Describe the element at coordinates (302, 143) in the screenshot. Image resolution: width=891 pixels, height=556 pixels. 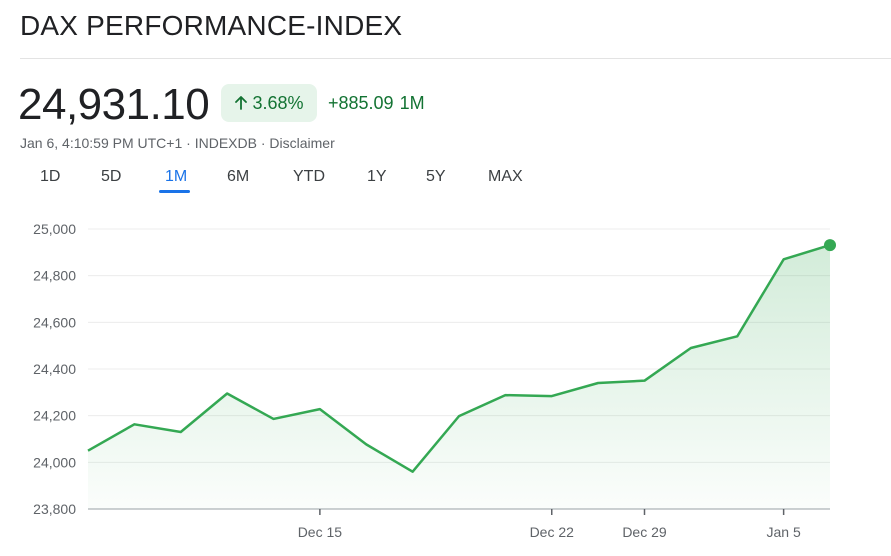
I see `disclaimer-link: Disclaimer` at that location.